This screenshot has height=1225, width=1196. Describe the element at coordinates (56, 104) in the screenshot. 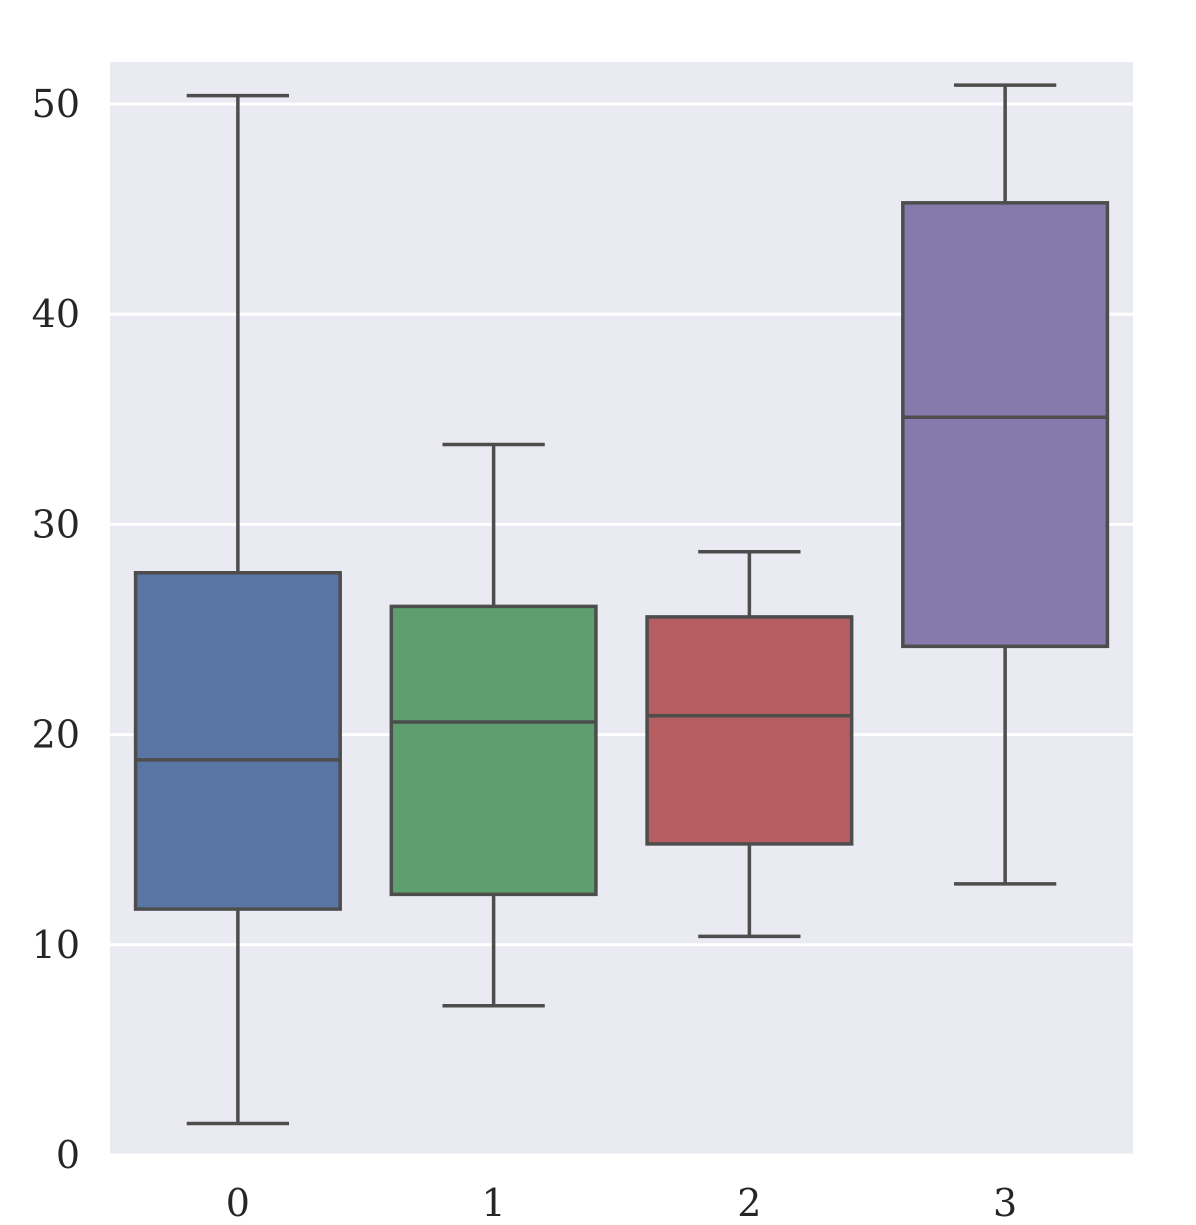

I see `y-tick-label-50: 50` at that location.